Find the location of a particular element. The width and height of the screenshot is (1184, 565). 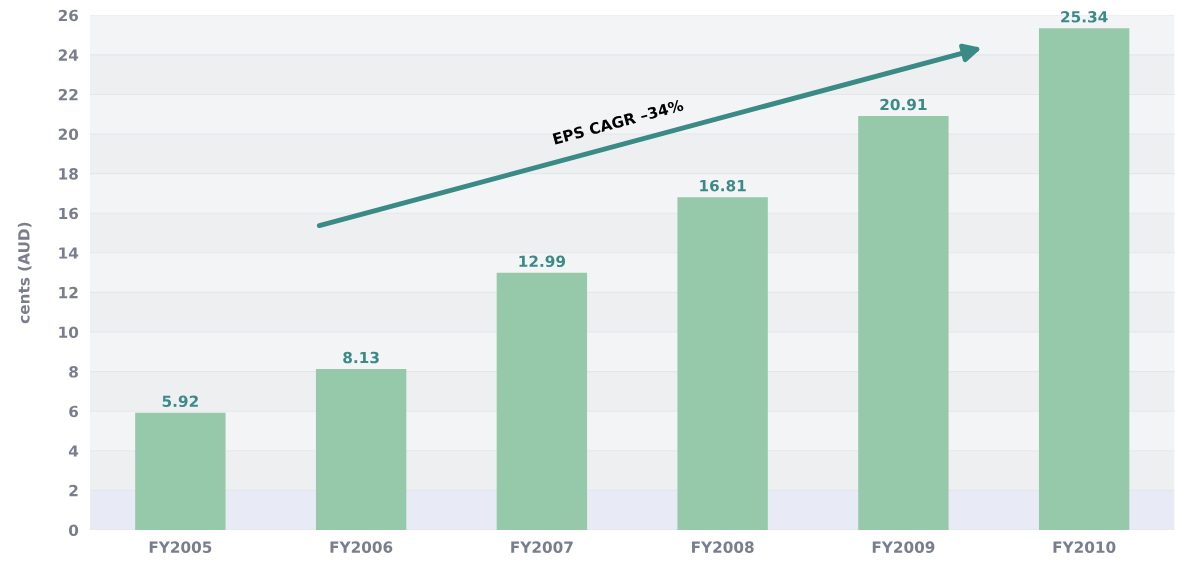

data-label: 12.99 is located at coordinates (542, 261).